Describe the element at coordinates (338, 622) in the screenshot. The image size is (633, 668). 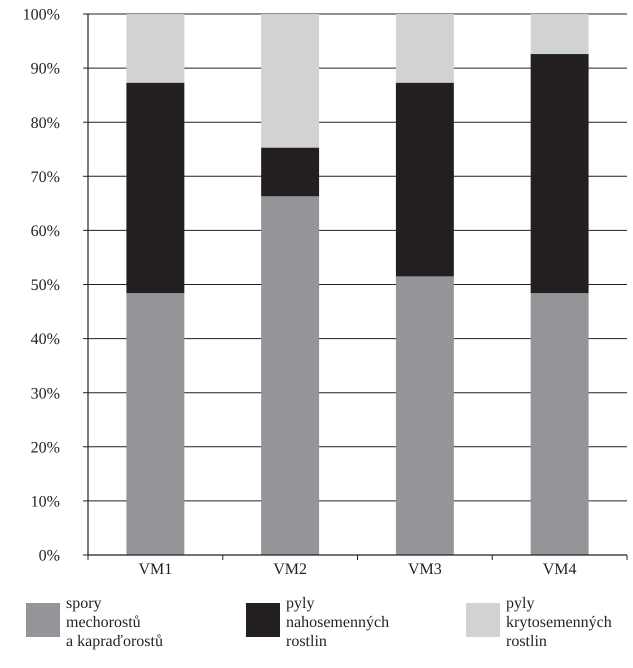
I see `legend-label: pyly nahosemenných rostlin` at that location.